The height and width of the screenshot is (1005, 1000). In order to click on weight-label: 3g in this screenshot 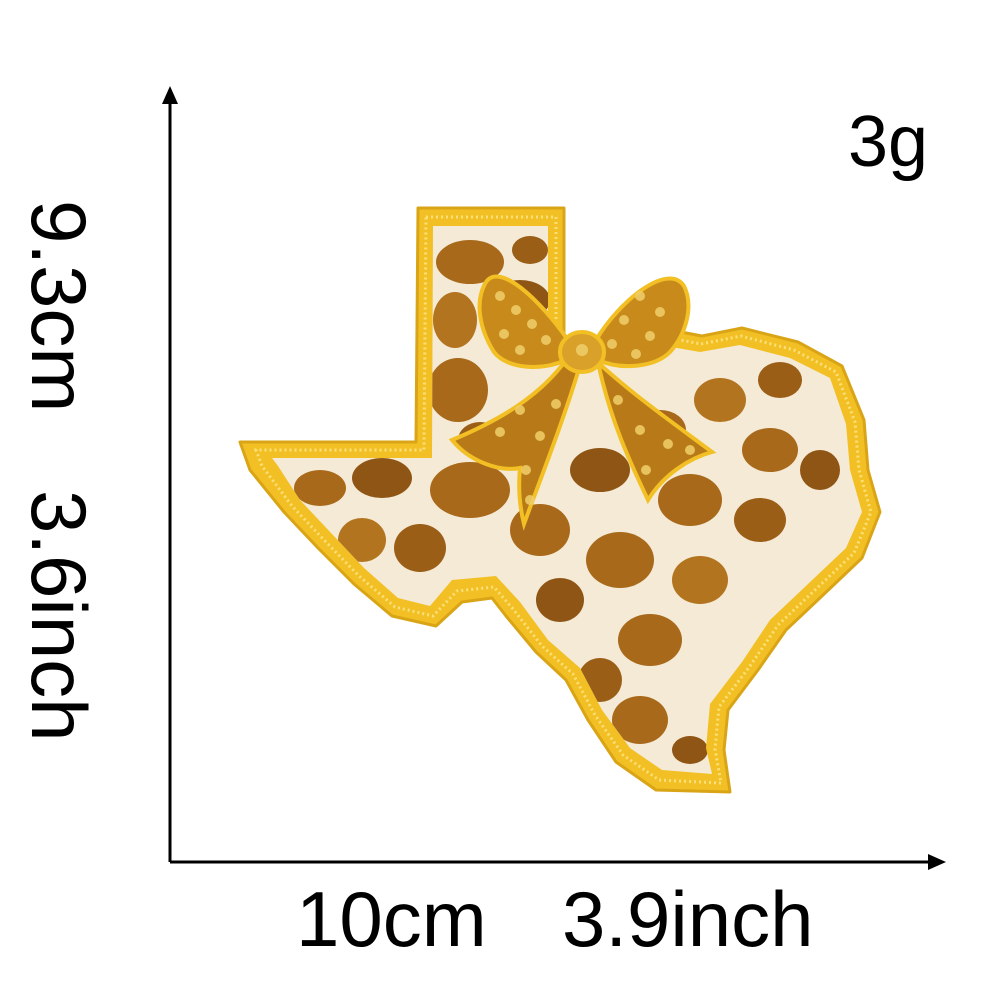, I will do `click(888, 142)`.